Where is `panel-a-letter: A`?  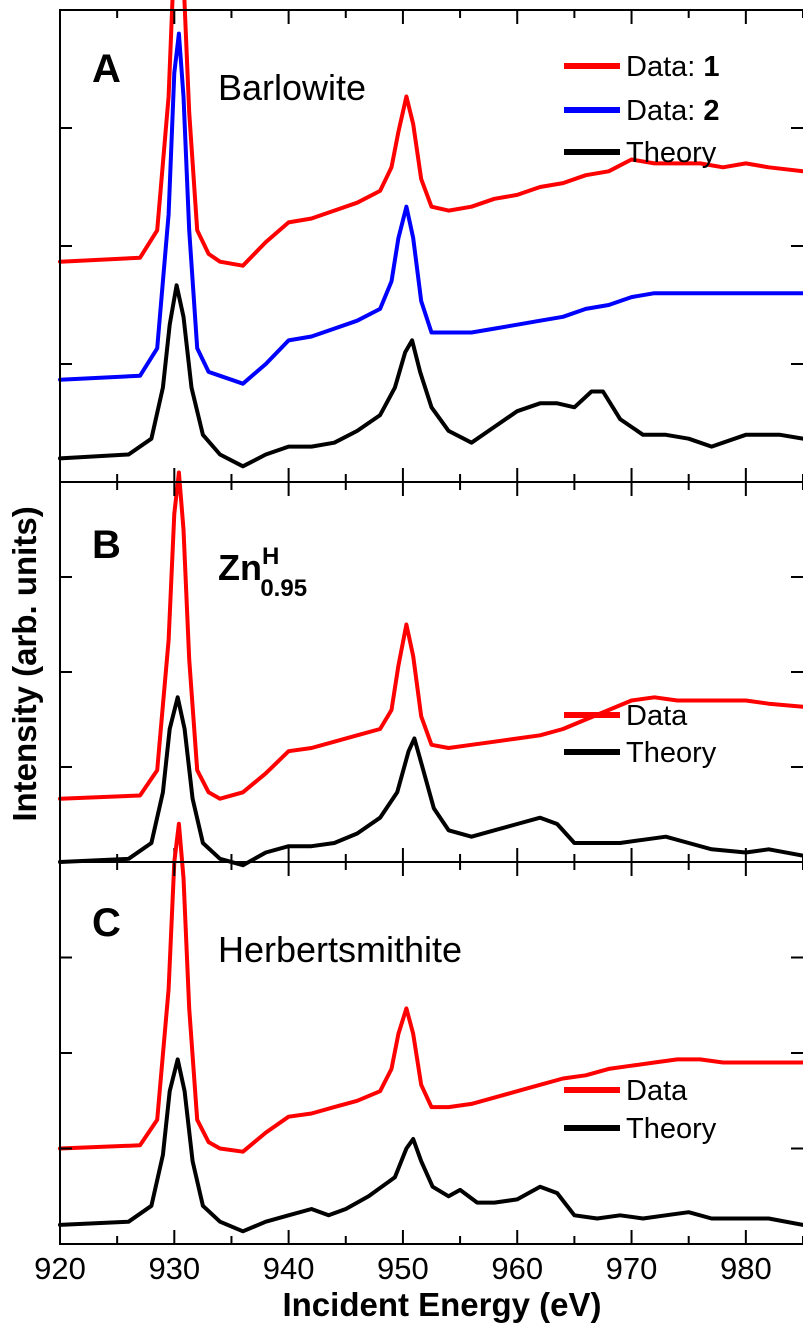
panel-a-letter: A is located at coordinates (106, 69).